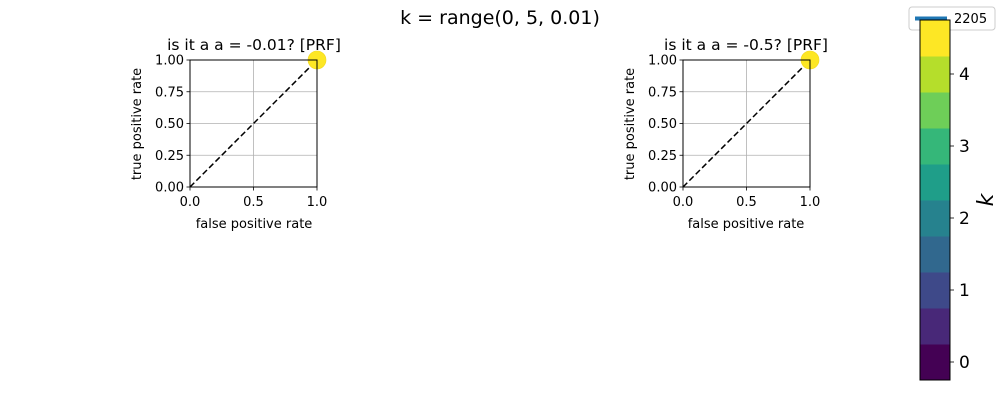  I want to click on colorbar-ticks: 0 1 2 3 4, so click(960, 219).